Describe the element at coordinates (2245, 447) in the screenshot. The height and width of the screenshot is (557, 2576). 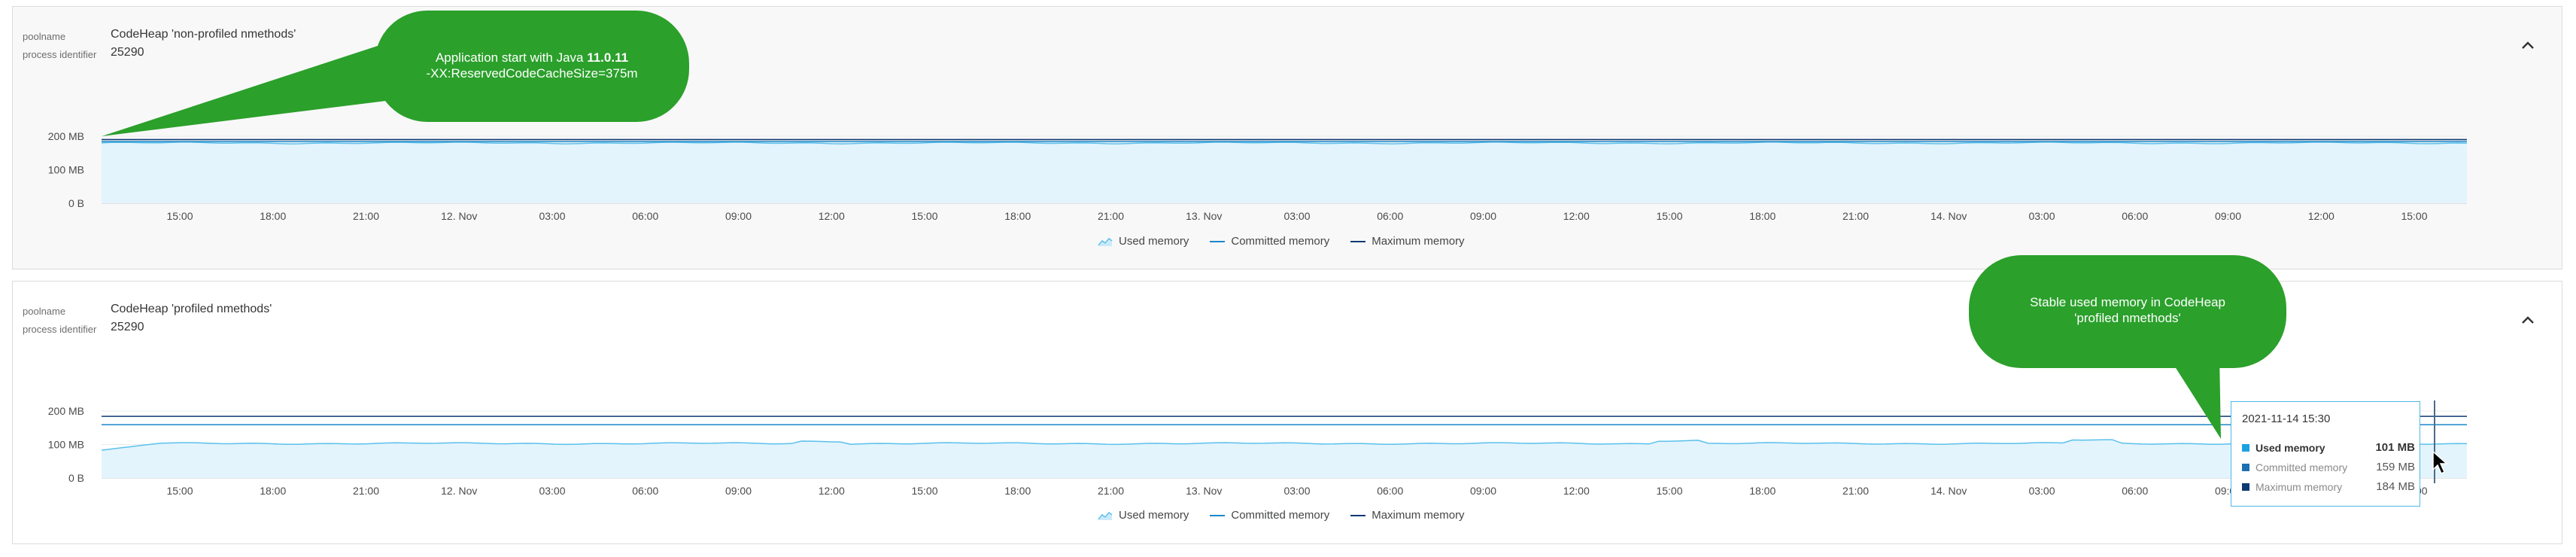
I see `used-color-swatch` at that location.